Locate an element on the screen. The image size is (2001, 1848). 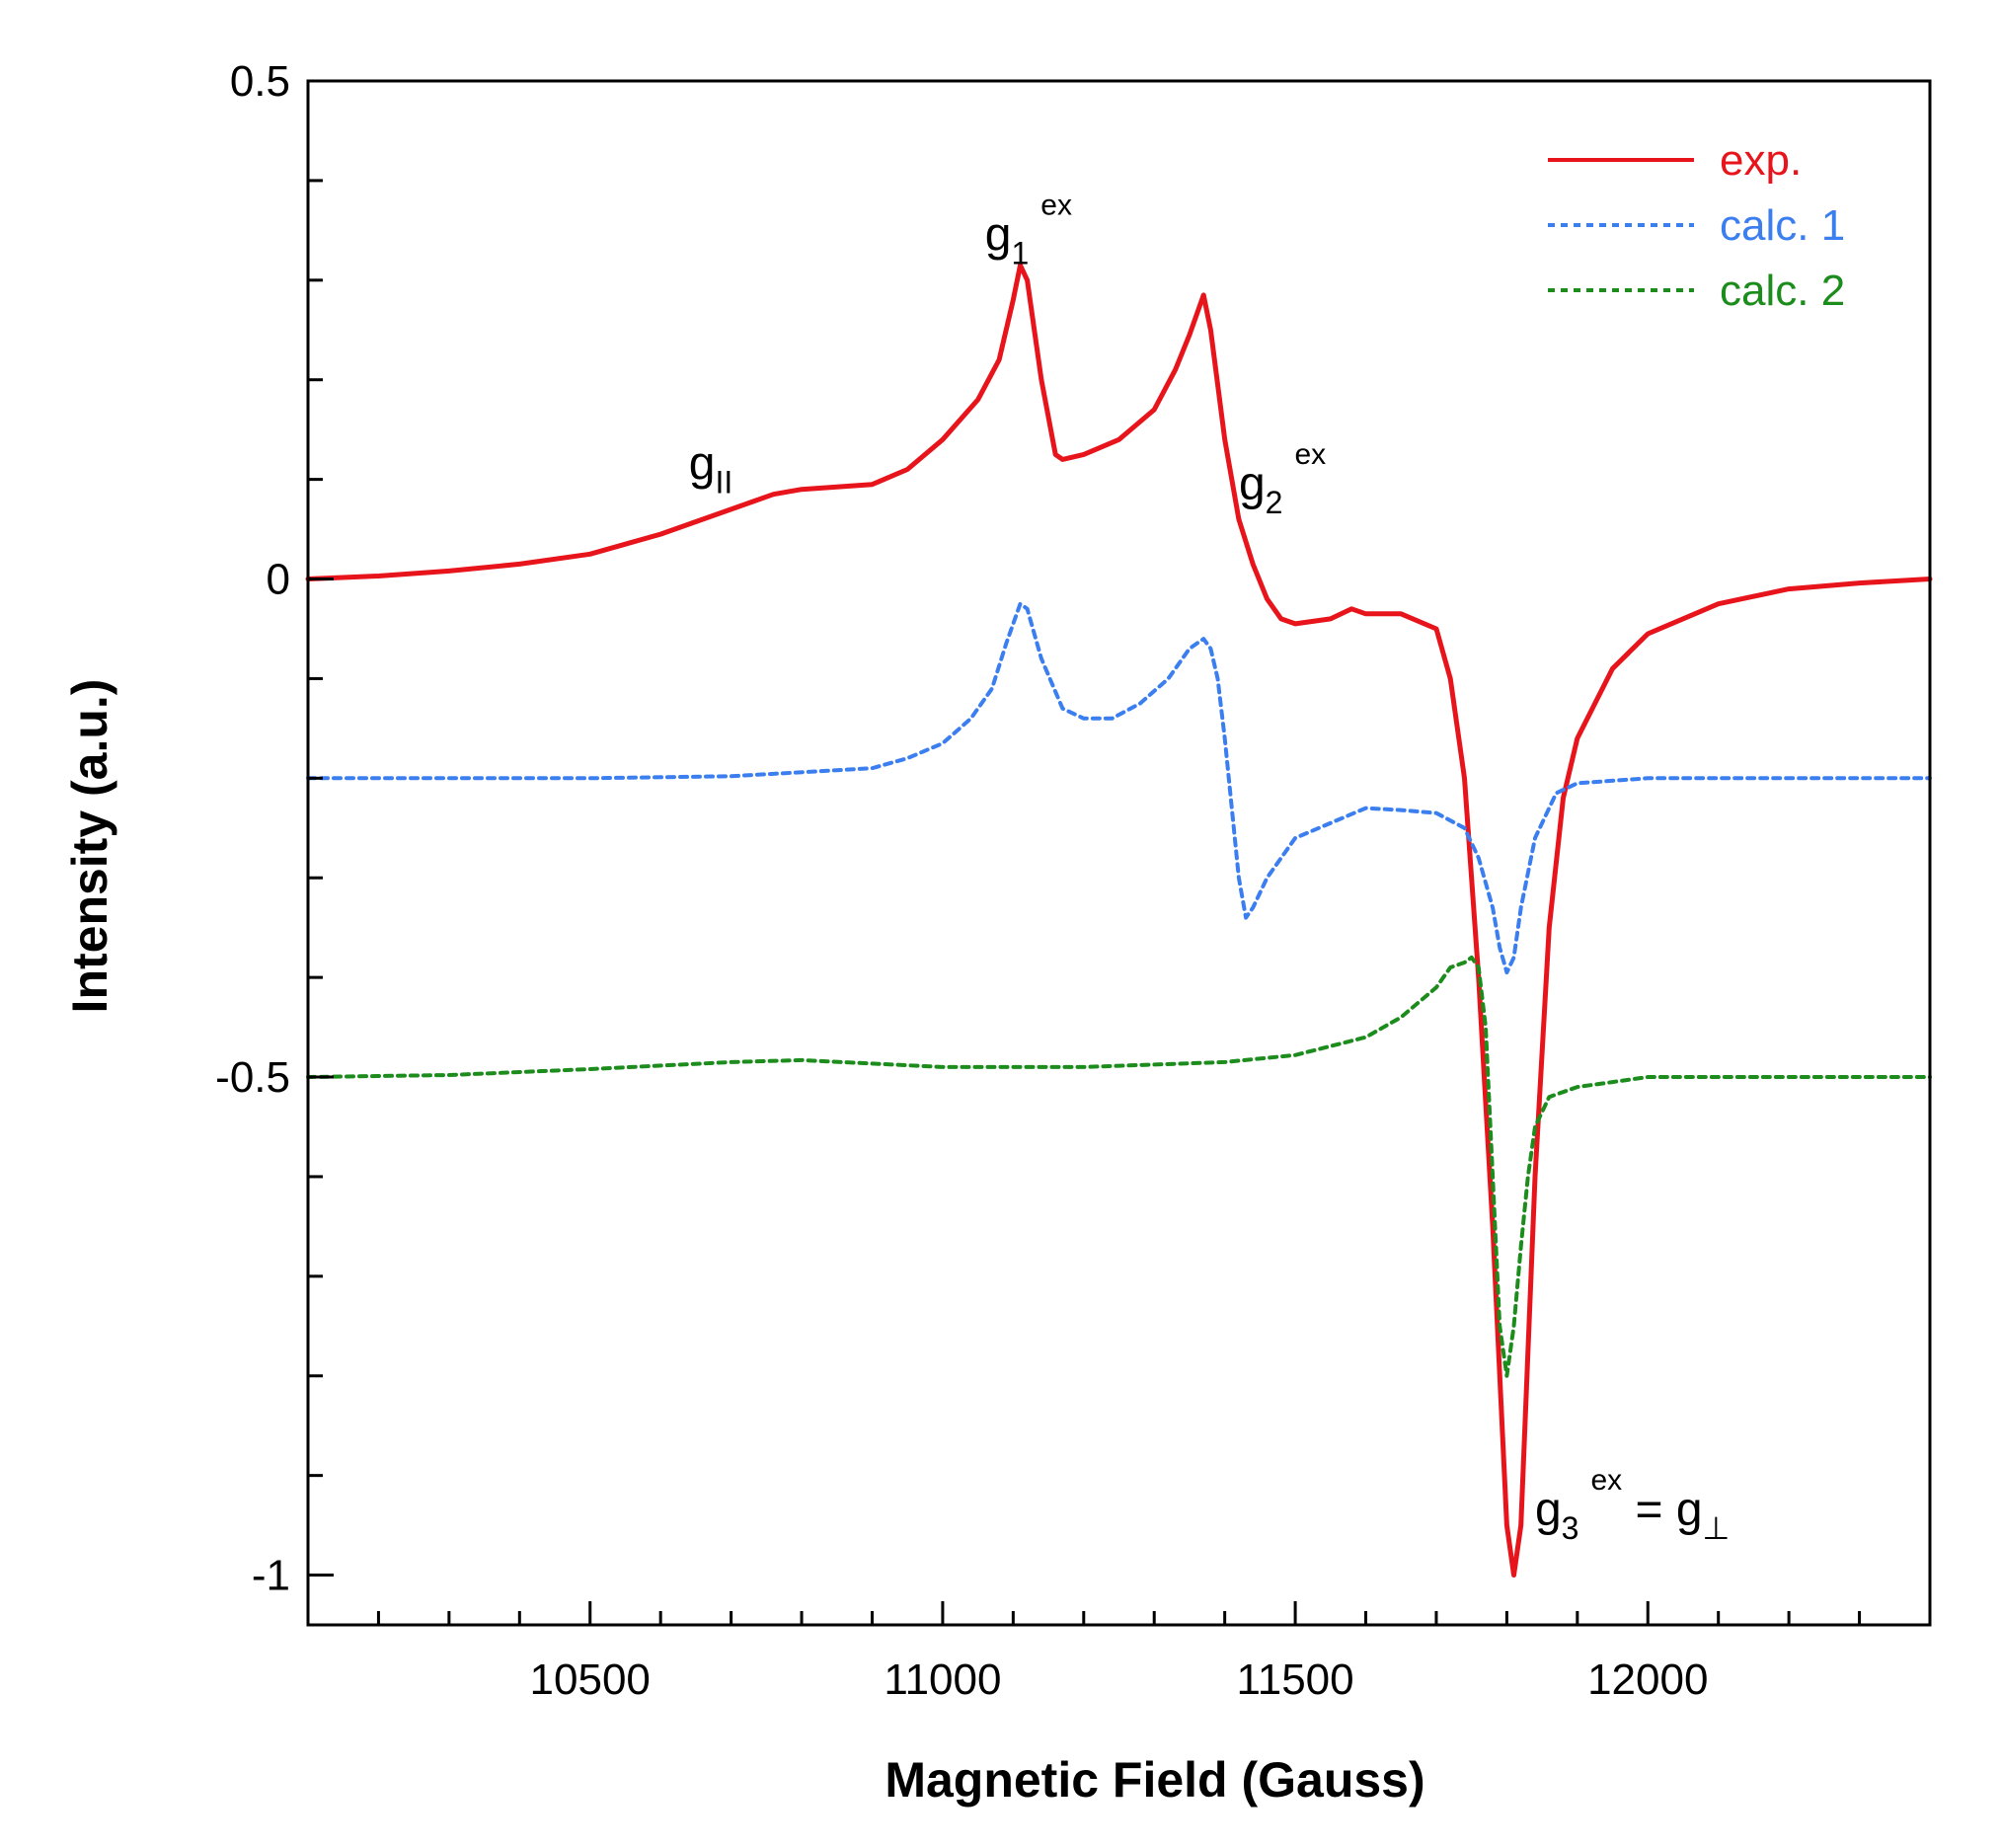
legend-label: calc. 1 is located at coordinates (1783, 225).